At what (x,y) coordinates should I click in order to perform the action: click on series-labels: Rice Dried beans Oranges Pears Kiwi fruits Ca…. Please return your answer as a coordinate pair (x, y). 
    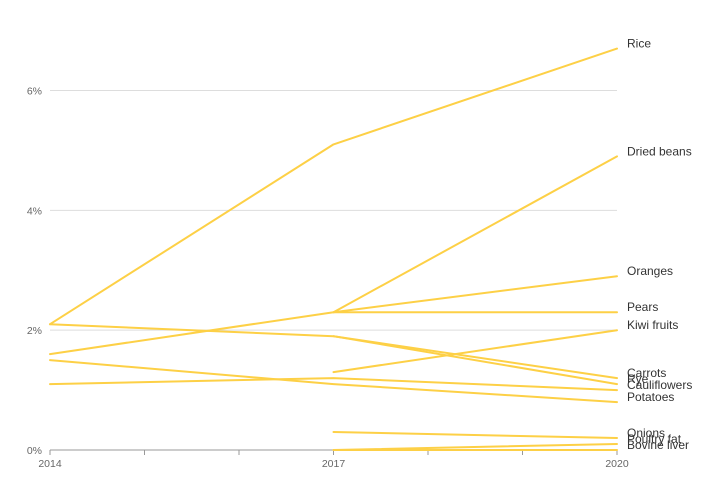
    Looking at the image, I should click on (659, 244).